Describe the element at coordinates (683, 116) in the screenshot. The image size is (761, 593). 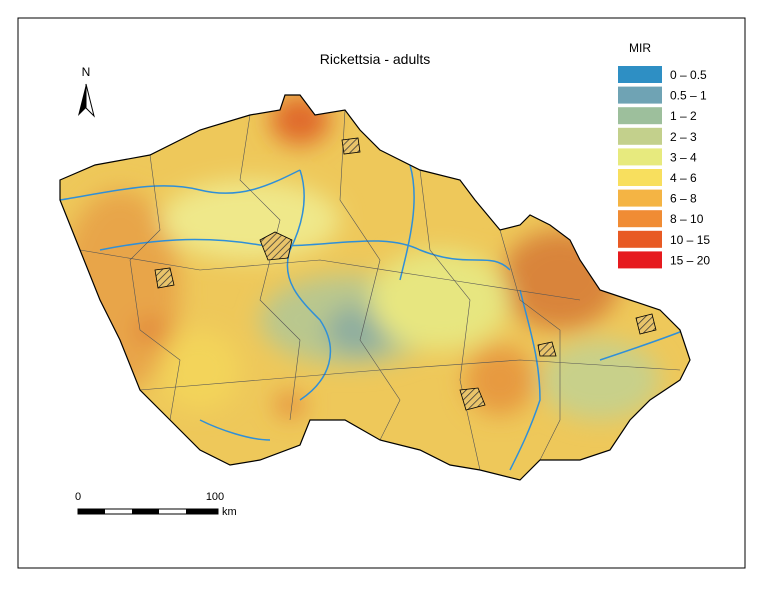
I see `legend-label: 1 – 2` at that location.